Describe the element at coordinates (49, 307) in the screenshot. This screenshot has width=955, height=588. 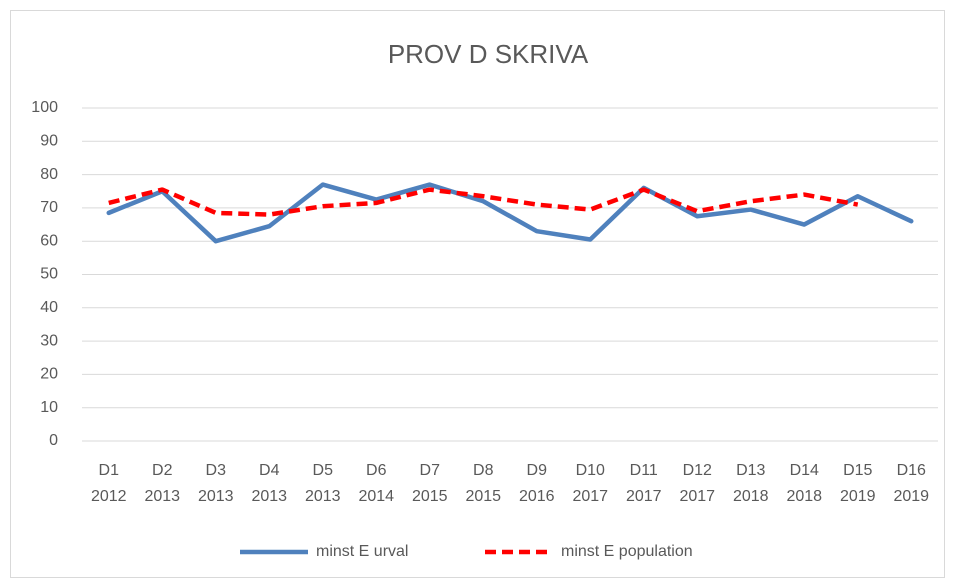
I see `y-tick-label: 40` at that location.